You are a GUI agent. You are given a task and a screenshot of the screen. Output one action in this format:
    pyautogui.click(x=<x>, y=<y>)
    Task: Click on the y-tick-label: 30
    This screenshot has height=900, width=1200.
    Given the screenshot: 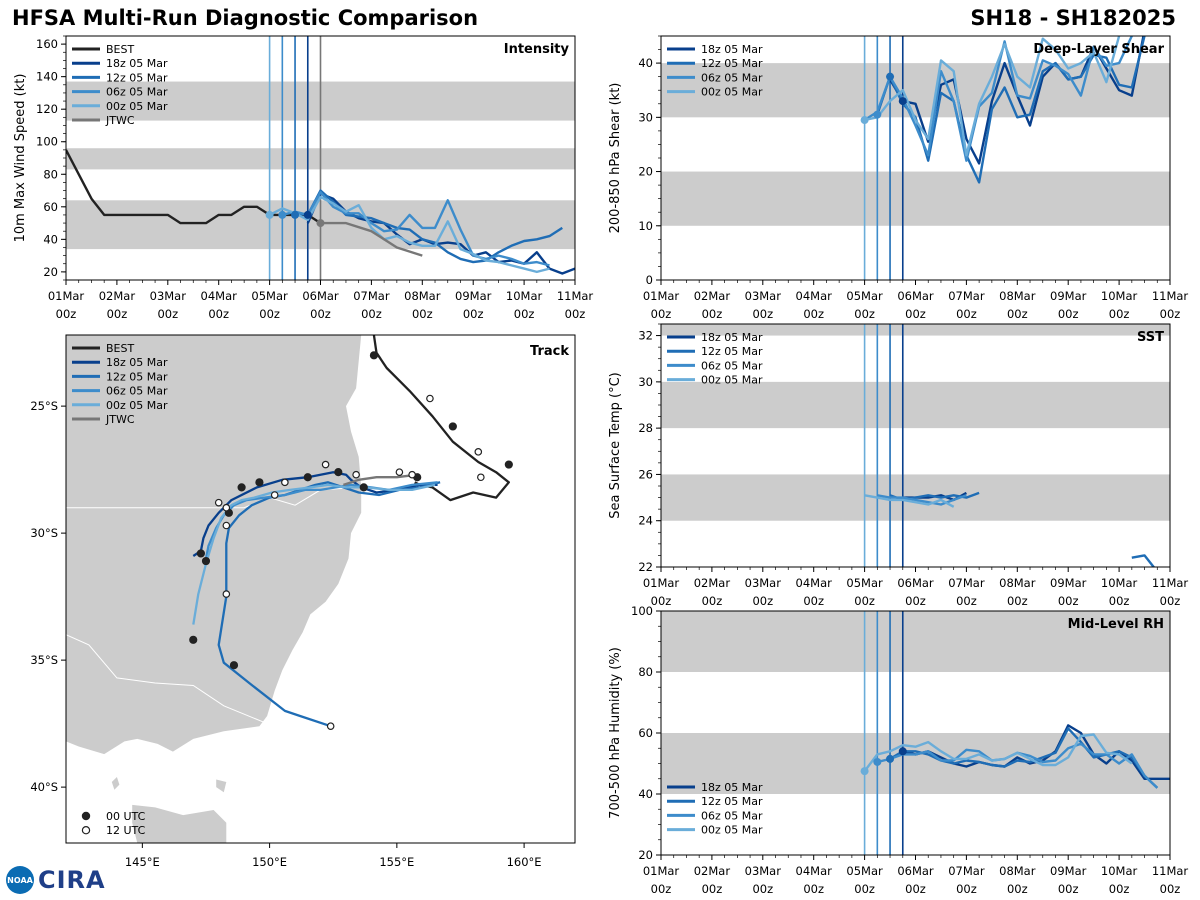 What is the action you would take?
    pyautogui.click(x=645, y=117)
    